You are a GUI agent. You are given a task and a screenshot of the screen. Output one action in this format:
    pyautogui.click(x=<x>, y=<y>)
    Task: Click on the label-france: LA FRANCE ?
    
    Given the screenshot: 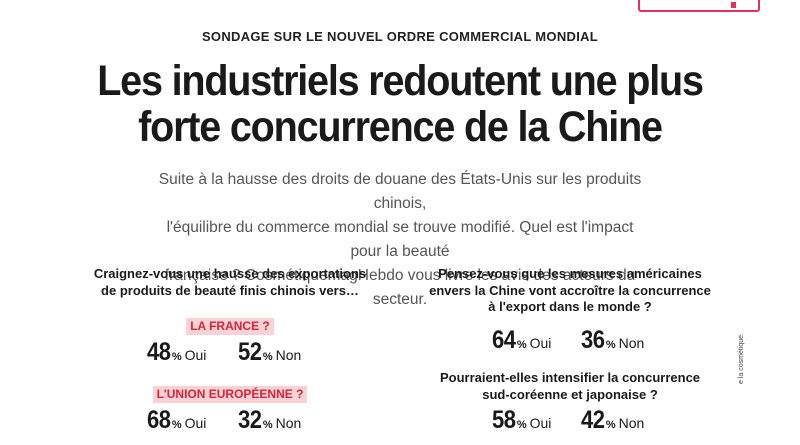 What is the action you would take?
    pyautogui.click(x=230, y=326)
    